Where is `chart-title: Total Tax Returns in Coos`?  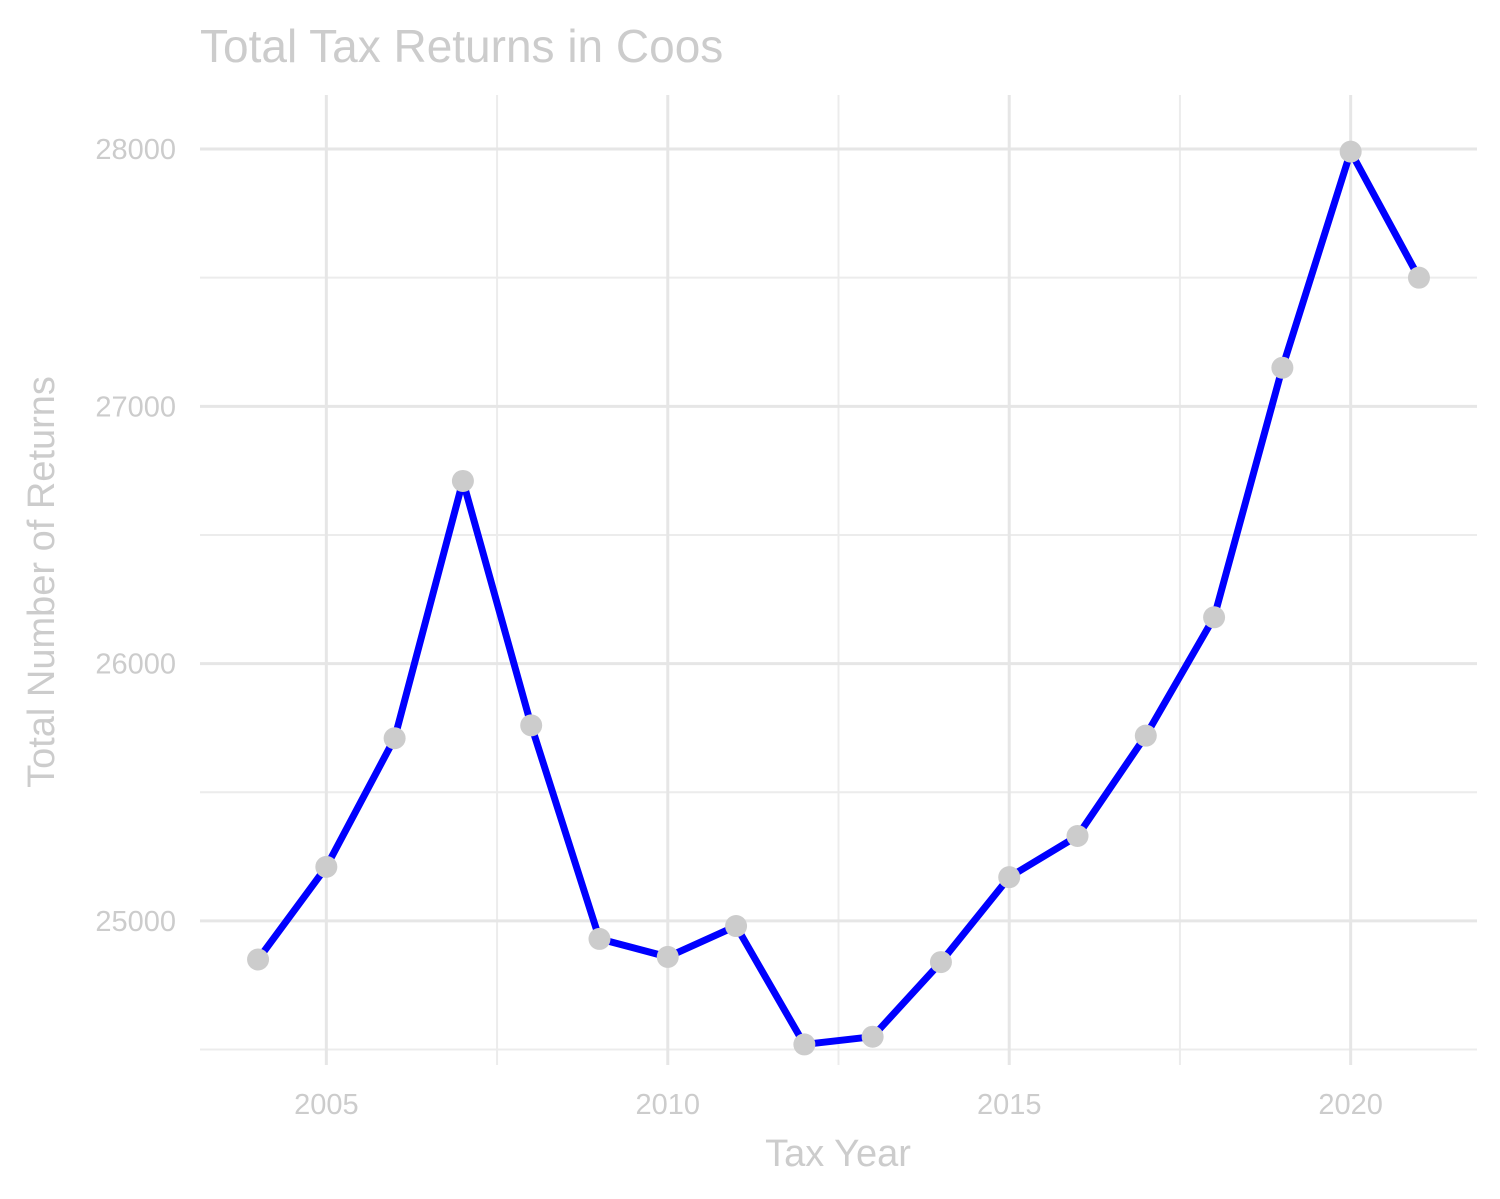 chart-title: Total Tax Returns in Coos is located at coordinates (461, 46).